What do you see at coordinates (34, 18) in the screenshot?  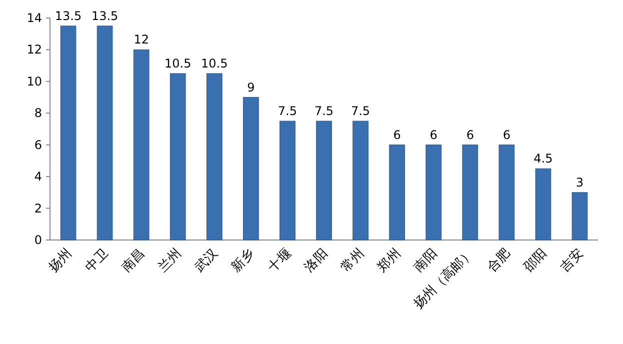 I see `y-tick-label: 14` at bounding box center [34, 18].